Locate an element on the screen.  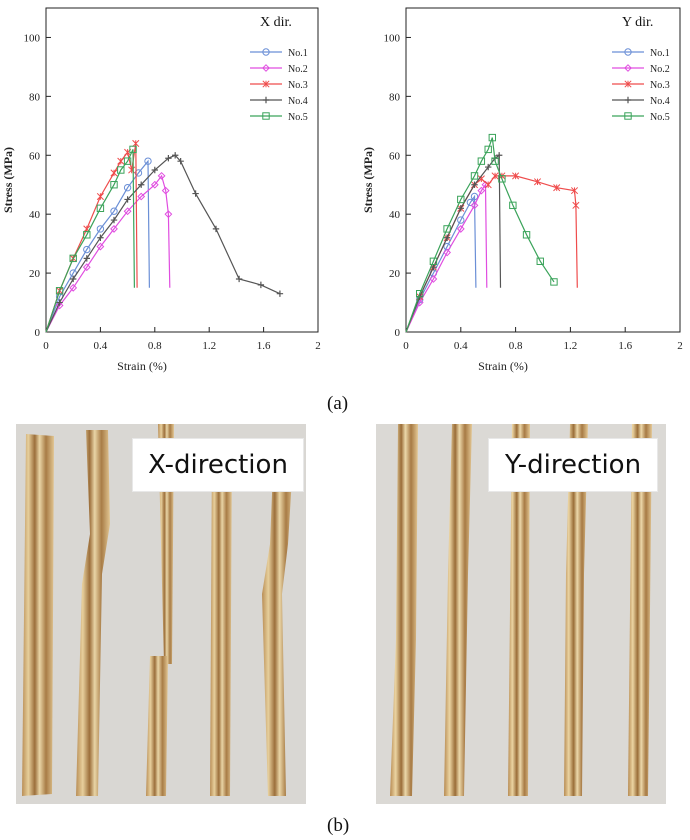
legend: X dir. No.1 No.2 No.3 No.4 No.5 is located at coordinates (279, 69).